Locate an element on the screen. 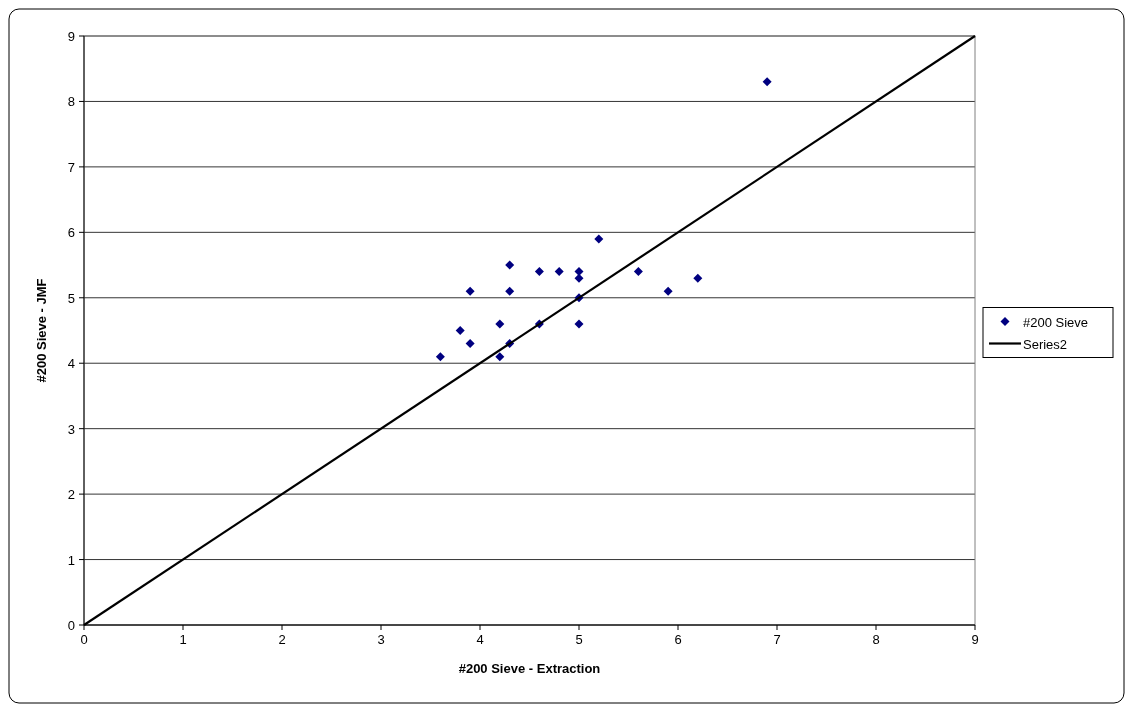  y-tick-label: 3 is located at coordinates (71, 429).